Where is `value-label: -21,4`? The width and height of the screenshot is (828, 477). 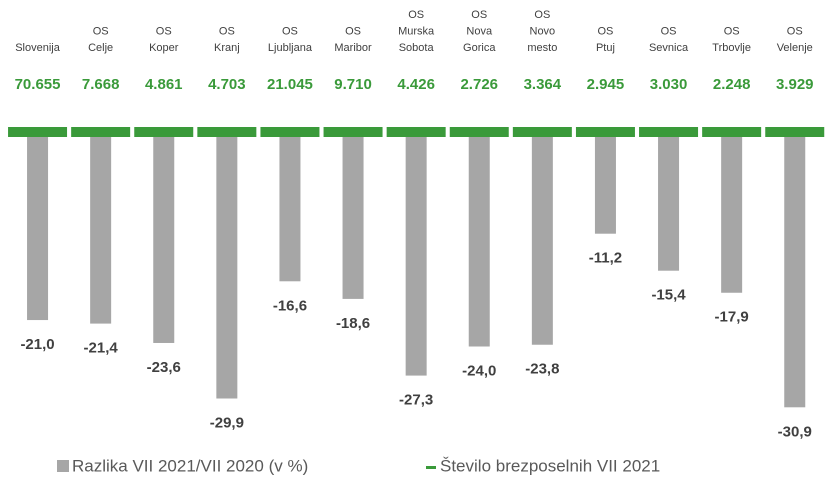 value-label: -21,4 is located at coordinates (101, 348).